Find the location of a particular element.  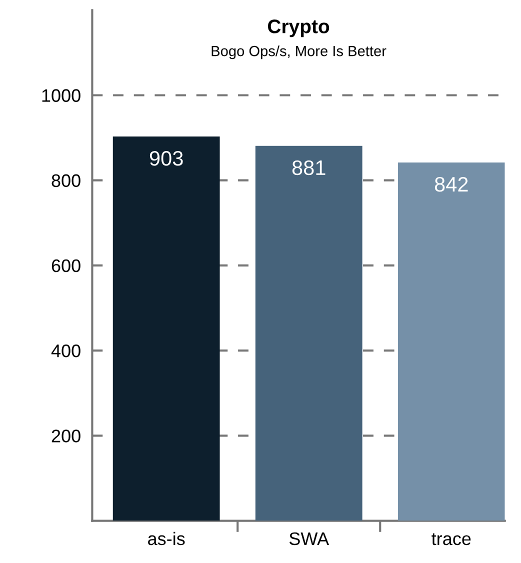

y-tick-label: 400 is located at coordinates (65, 351).